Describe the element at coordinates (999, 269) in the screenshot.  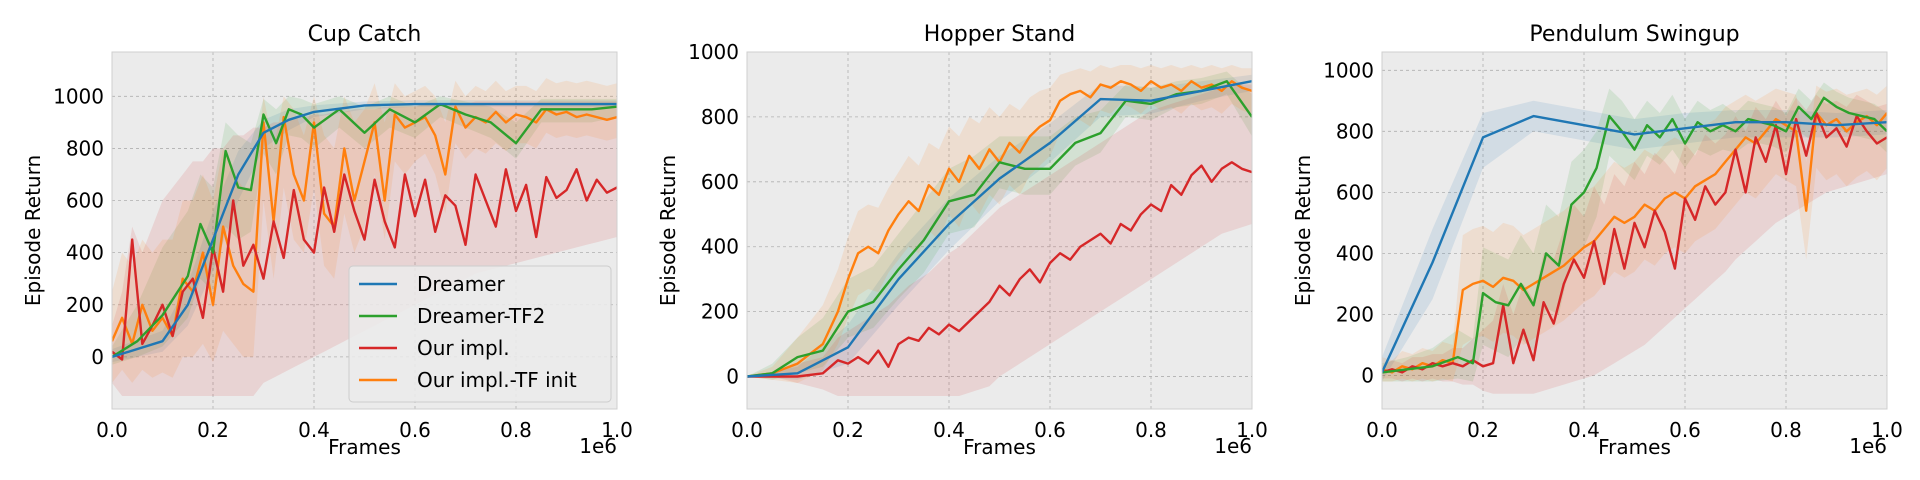
I see `panel-hopper-stand-line-our-impl` at that location.